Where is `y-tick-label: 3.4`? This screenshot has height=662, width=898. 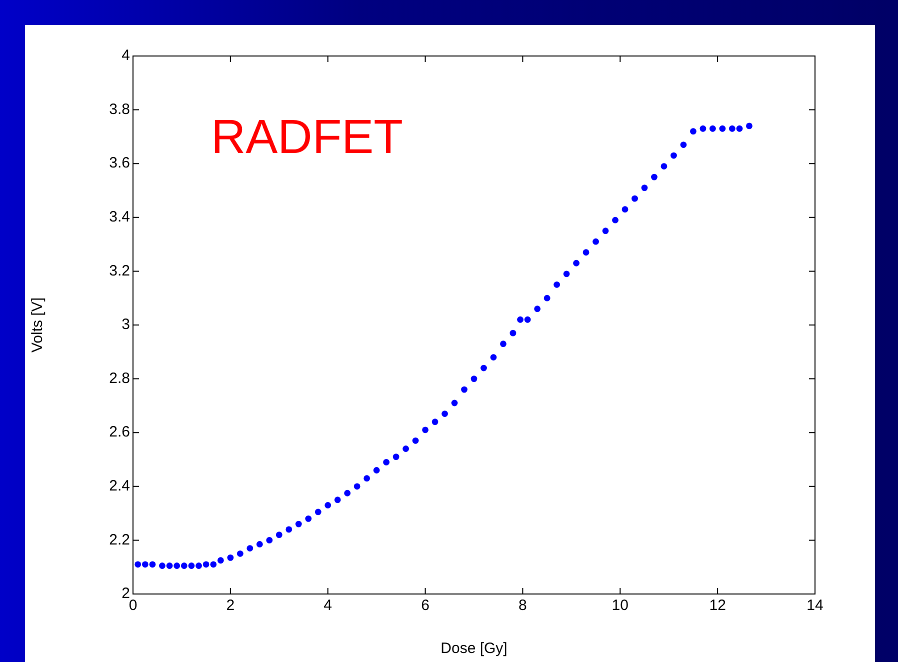 y-tick-label: 3.4 is located at coordinates (119, 217).